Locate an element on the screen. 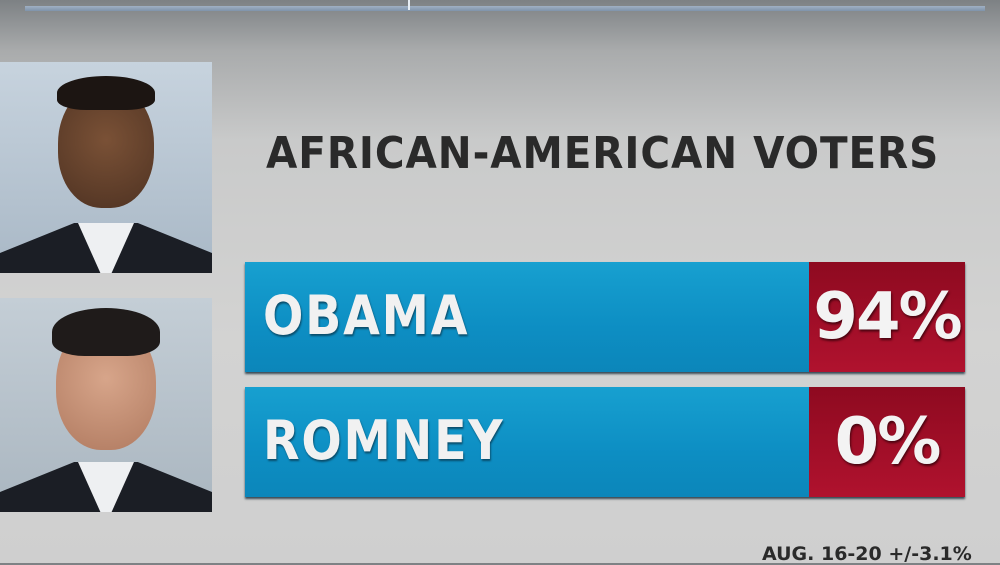 Image resolution: width=1000 pixels, height=565 pixels. top-divider-bar is located at coordinates (505, 8).